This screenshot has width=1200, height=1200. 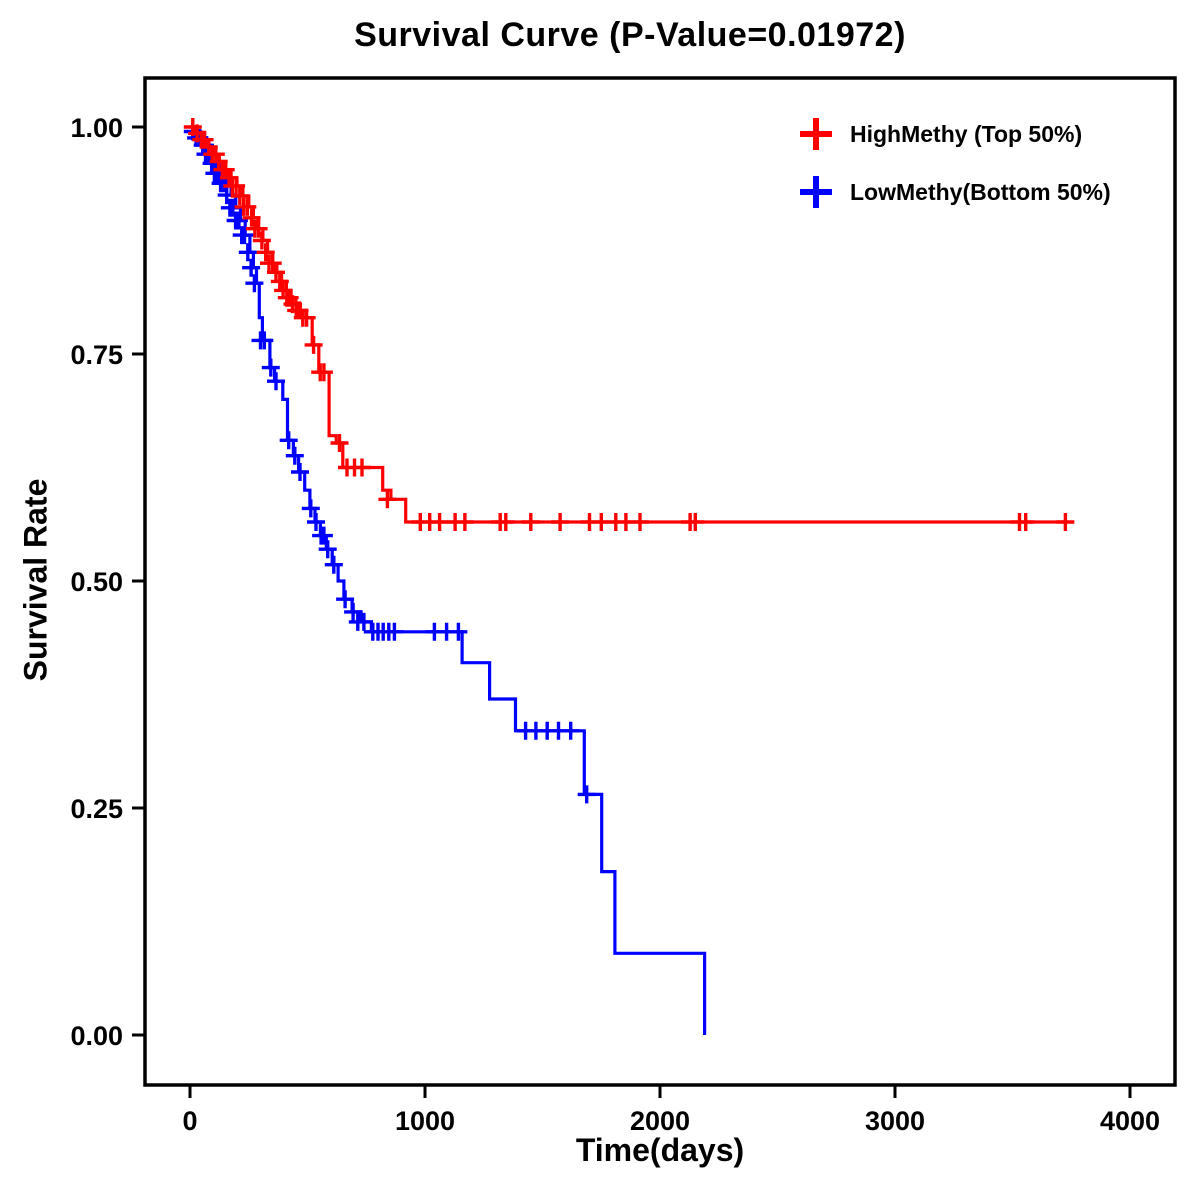 I want to click on x-tick-label: 4000, so click(x=1130, y=1121).